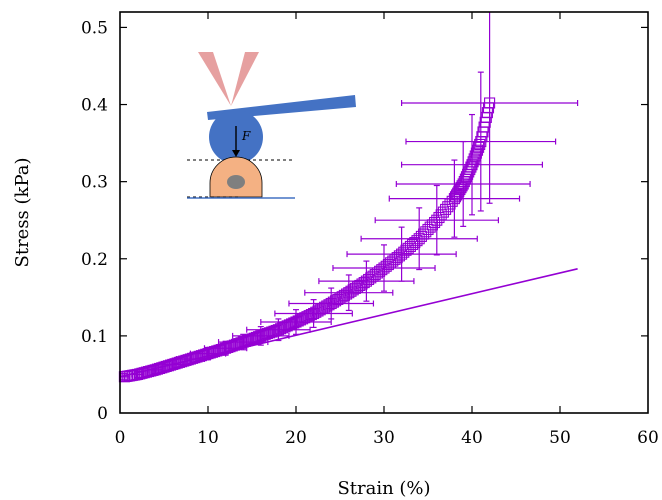  I want to click on x-tick-label: 40, so click(472, 438).